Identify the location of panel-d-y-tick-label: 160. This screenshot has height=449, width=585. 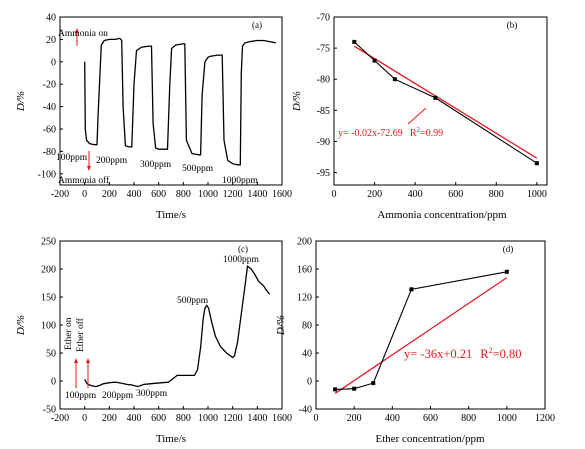
(304, 270).